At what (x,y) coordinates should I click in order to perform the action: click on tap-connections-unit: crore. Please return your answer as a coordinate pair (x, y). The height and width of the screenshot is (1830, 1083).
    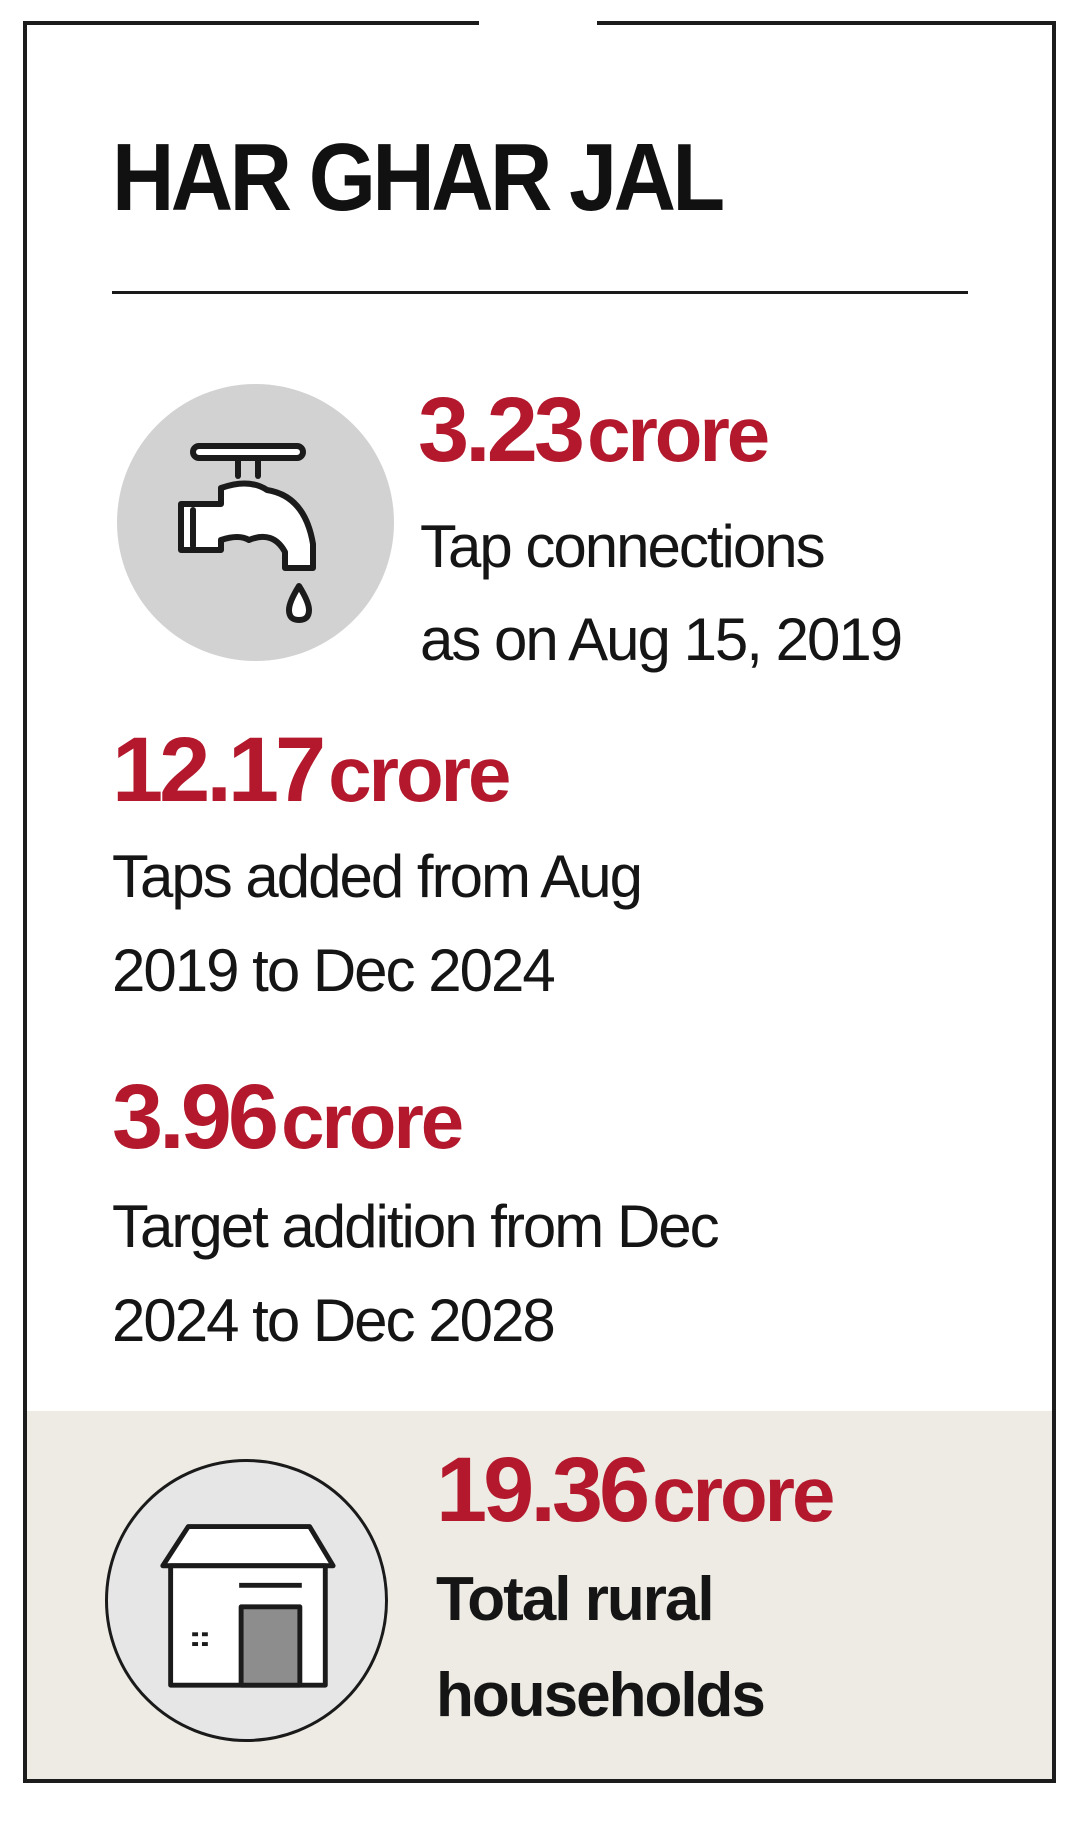
    Looking at the image, I should click on (678, 434).